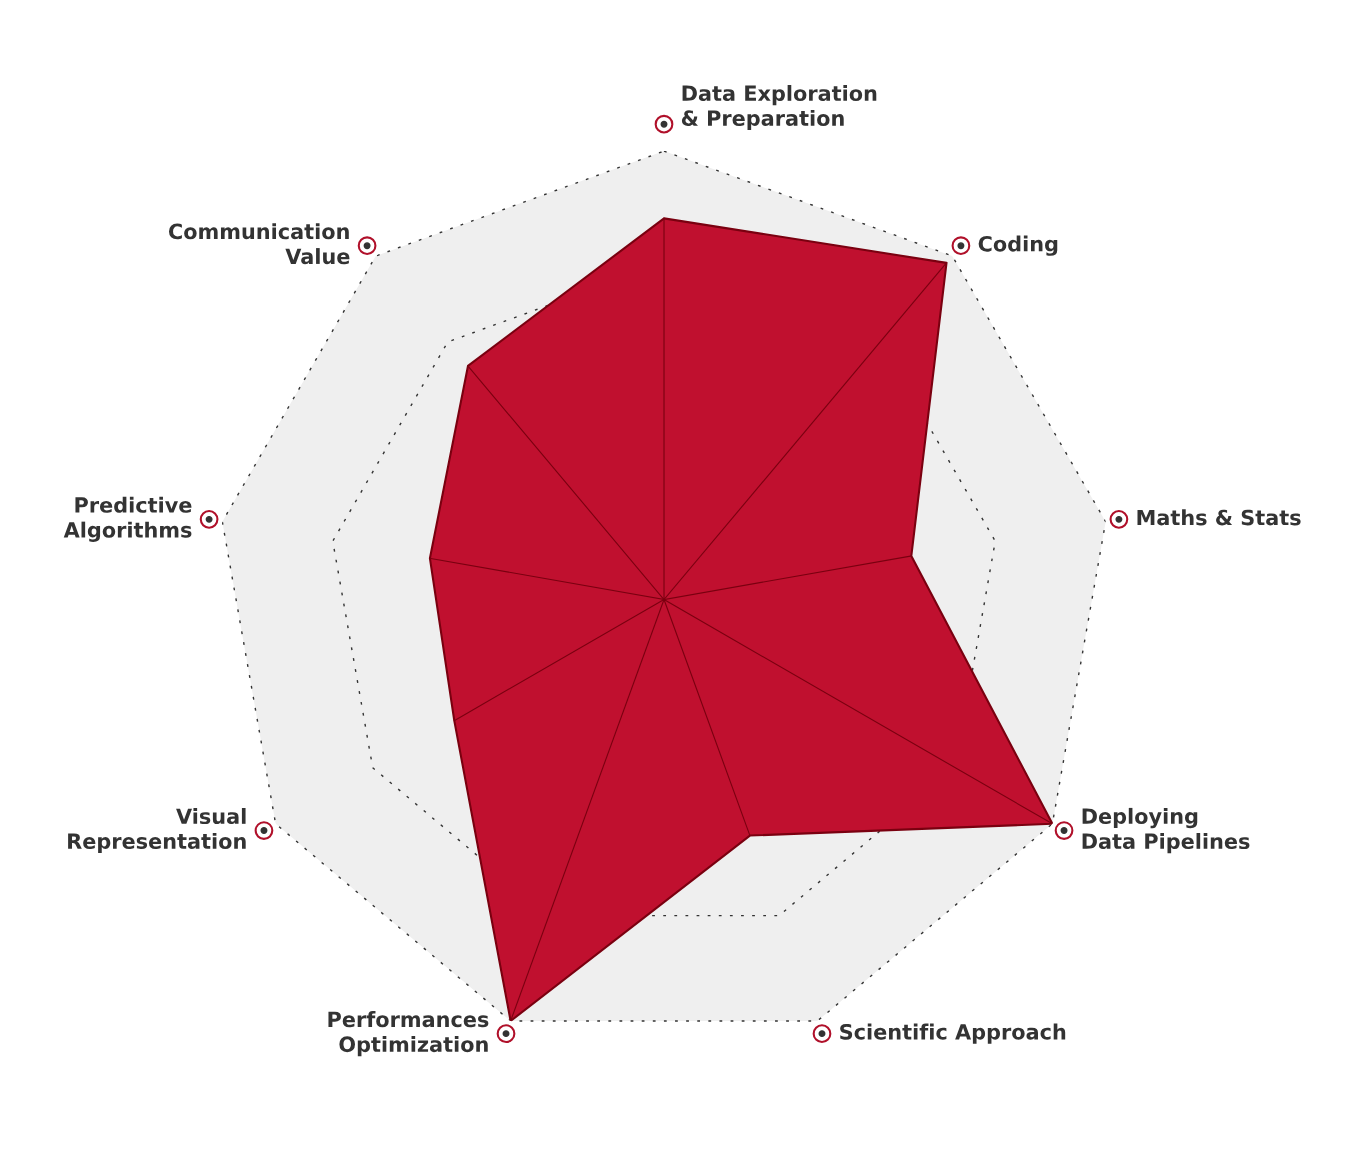 The height and width of the screenshot is (1153, 1359). Describe the element at coordinates (408, 1034) in the screenshot. I see `spoke-label: Performances Optimization` at that location.